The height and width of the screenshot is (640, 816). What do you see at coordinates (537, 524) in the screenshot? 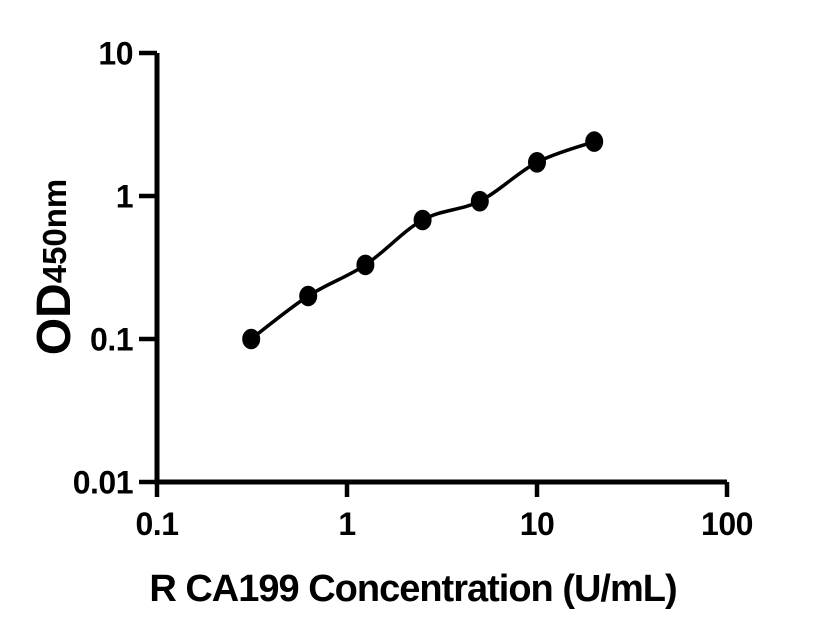
I see `x-tick-label: 10` at bounding box center [537, 524].